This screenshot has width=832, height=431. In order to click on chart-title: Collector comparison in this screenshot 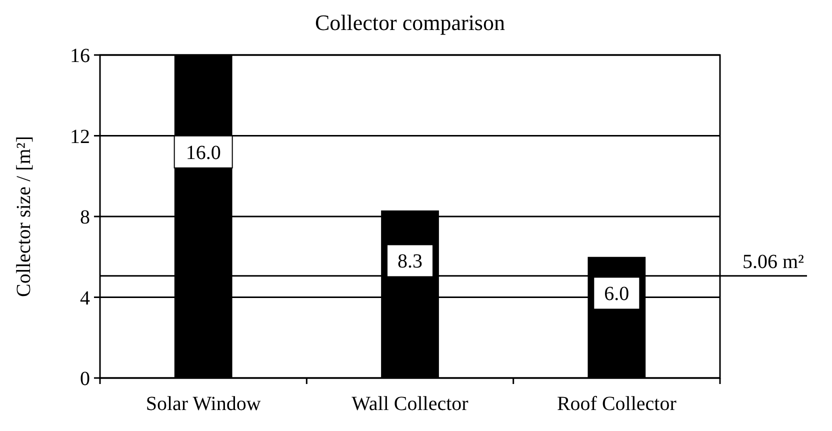, I will do `click(410, 22)`.